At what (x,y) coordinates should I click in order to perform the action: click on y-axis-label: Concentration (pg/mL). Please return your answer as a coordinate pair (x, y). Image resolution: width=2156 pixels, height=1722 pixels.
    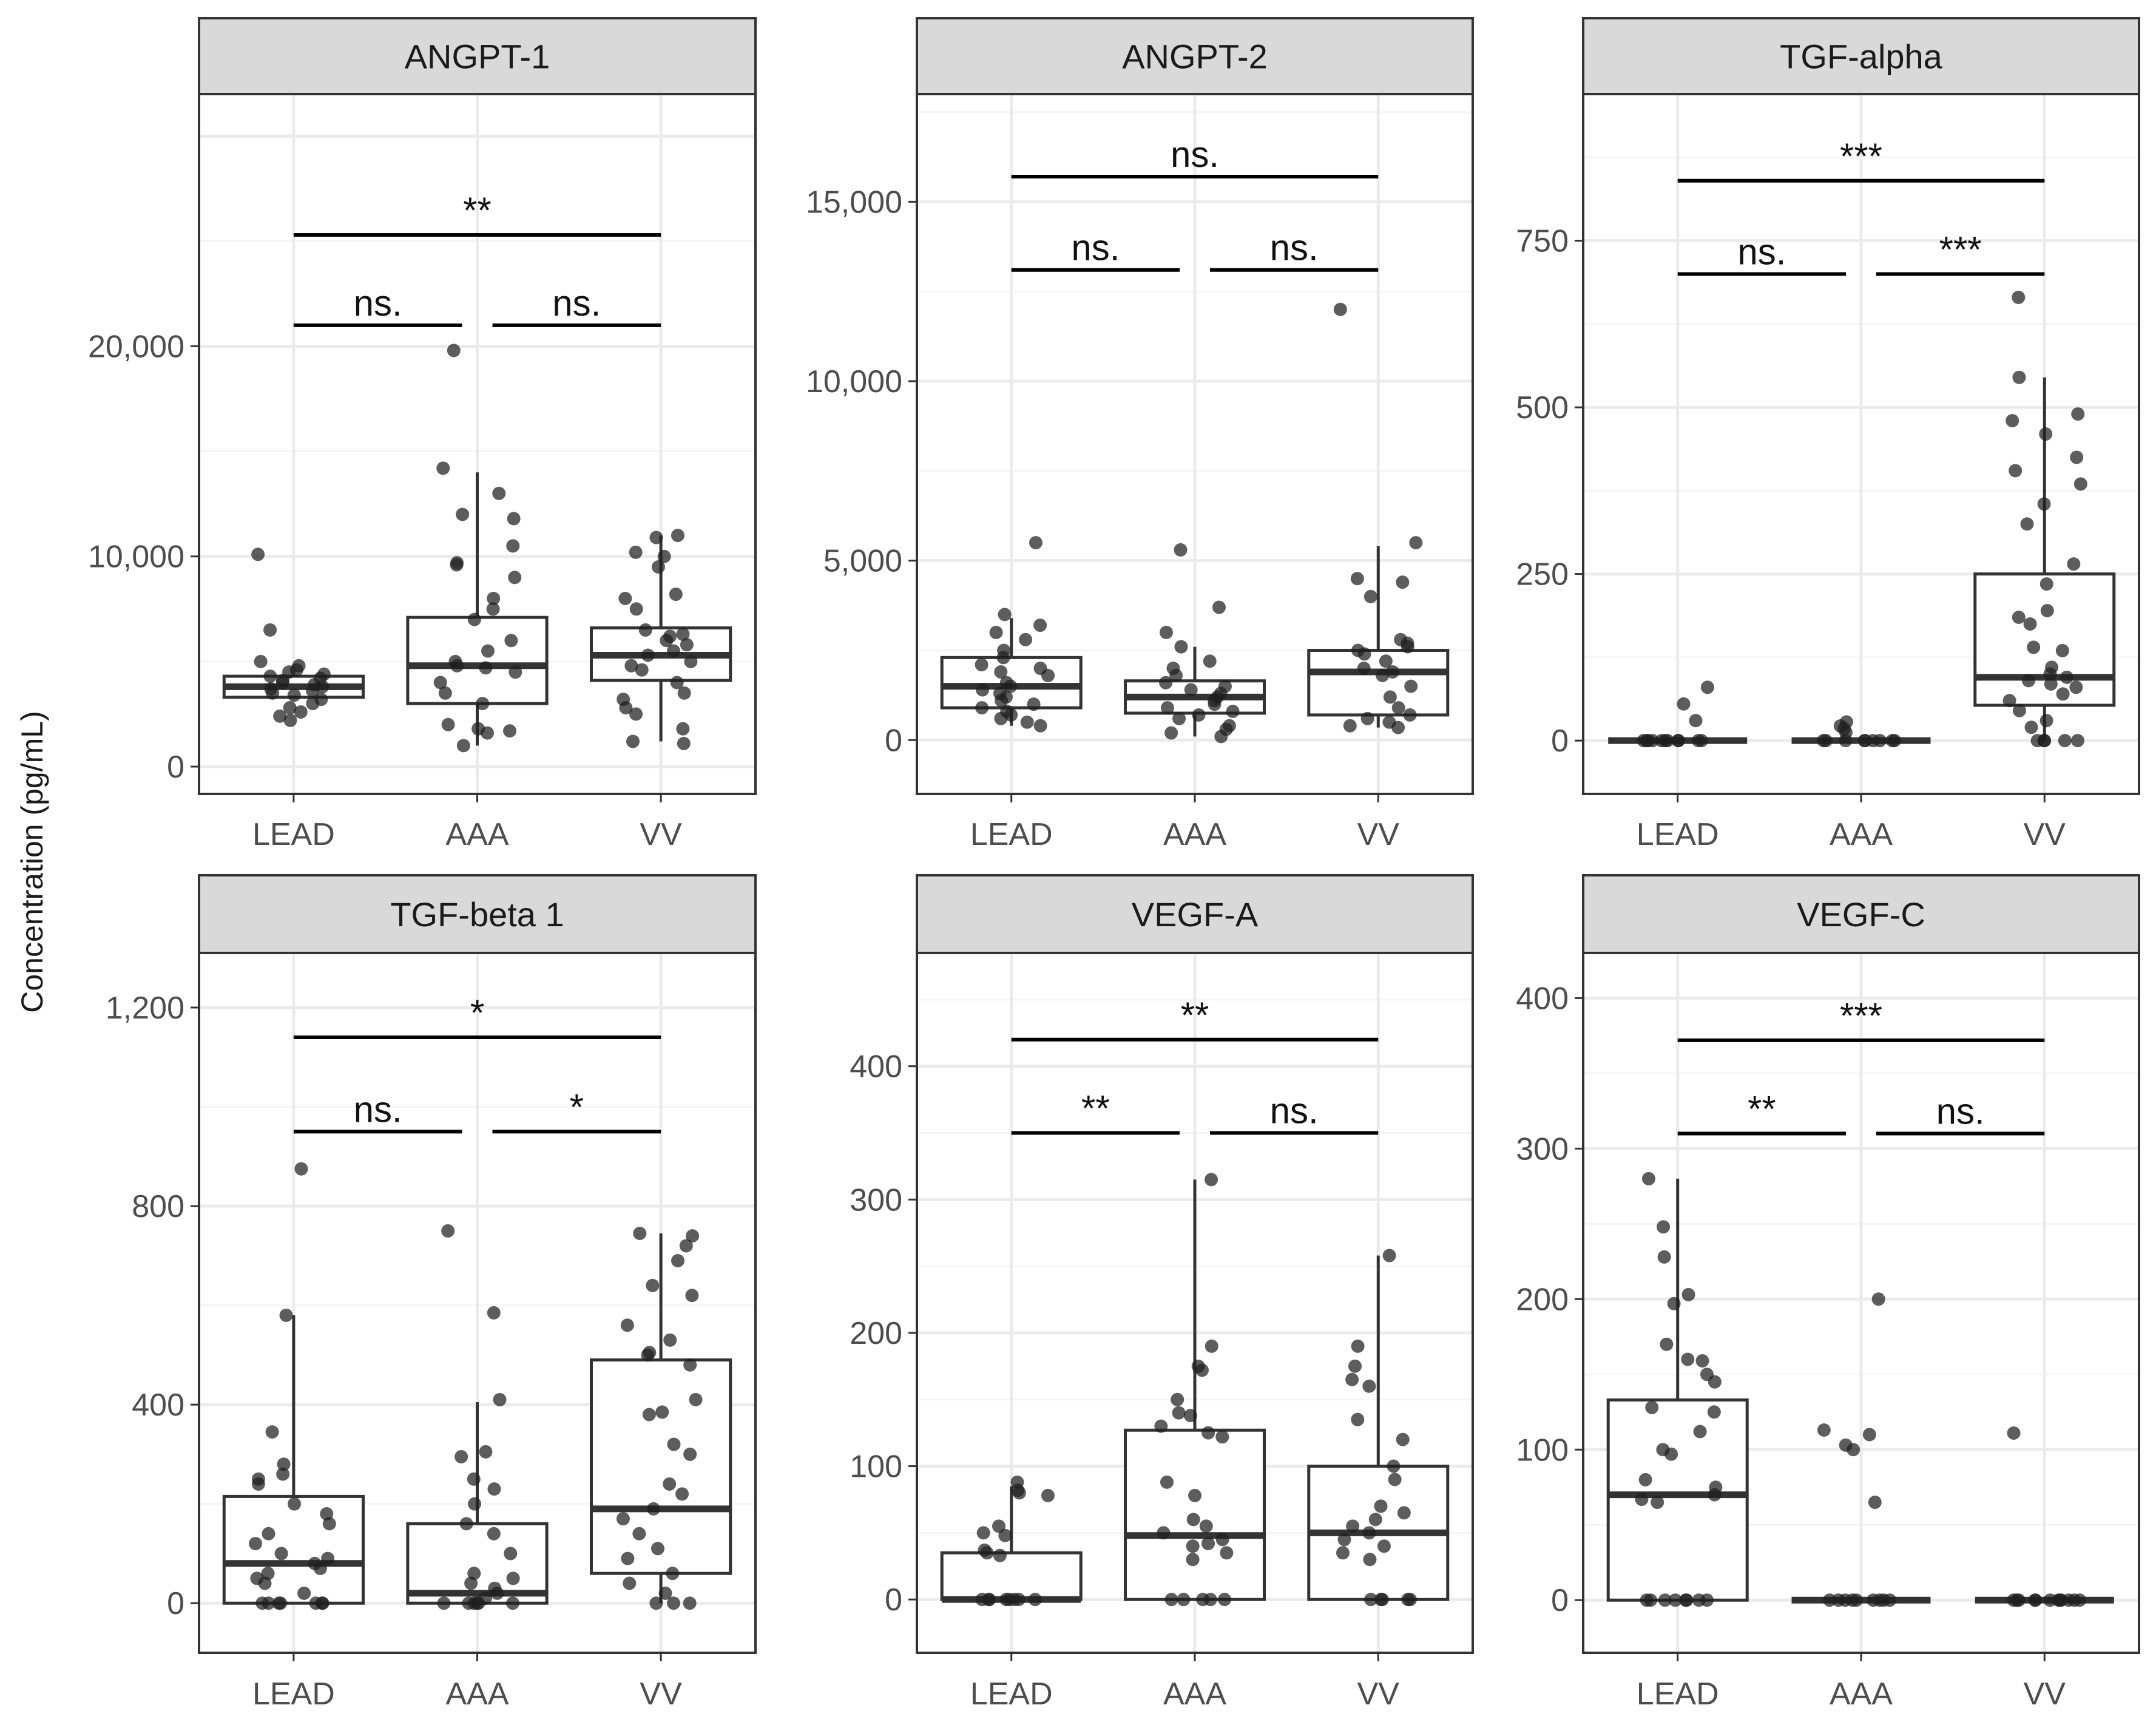
    Looking at the image, I should click on (32, 861).